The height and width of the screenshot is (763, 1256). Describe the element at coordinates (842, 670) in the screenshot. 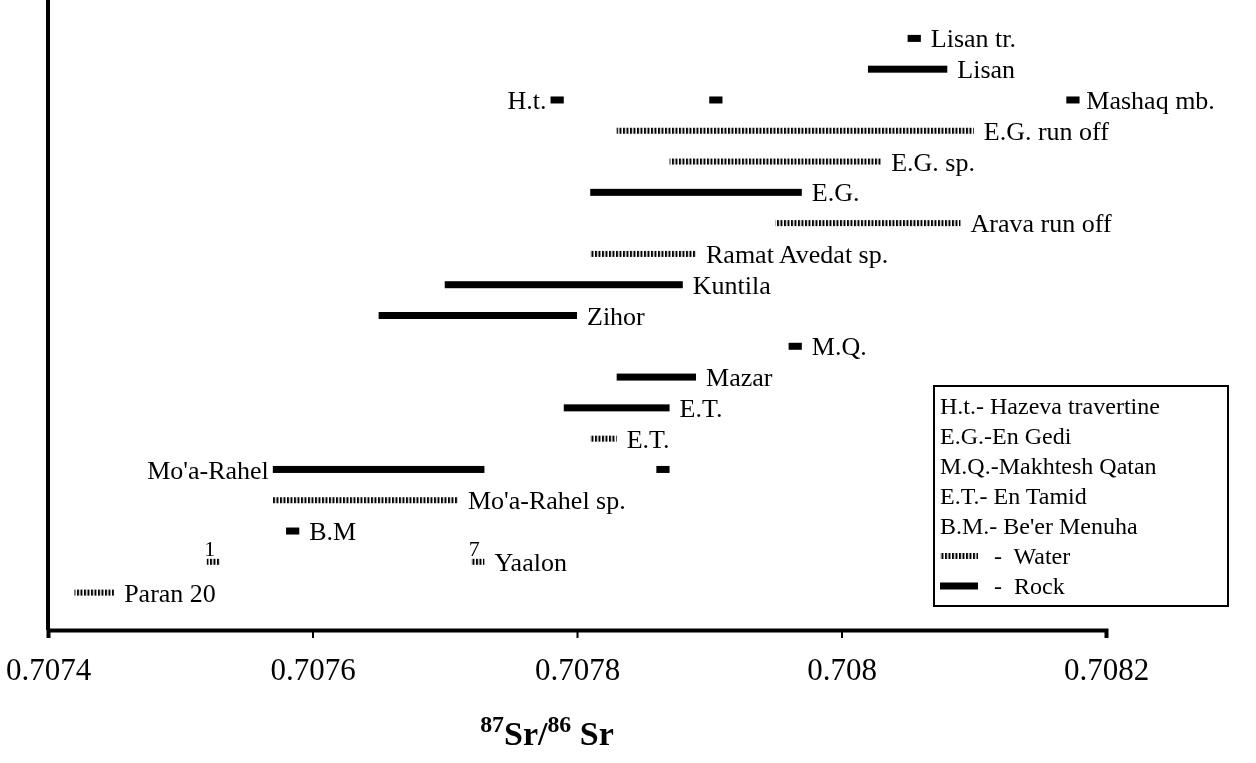

I see `x-tick-label: 0.708` at that location.